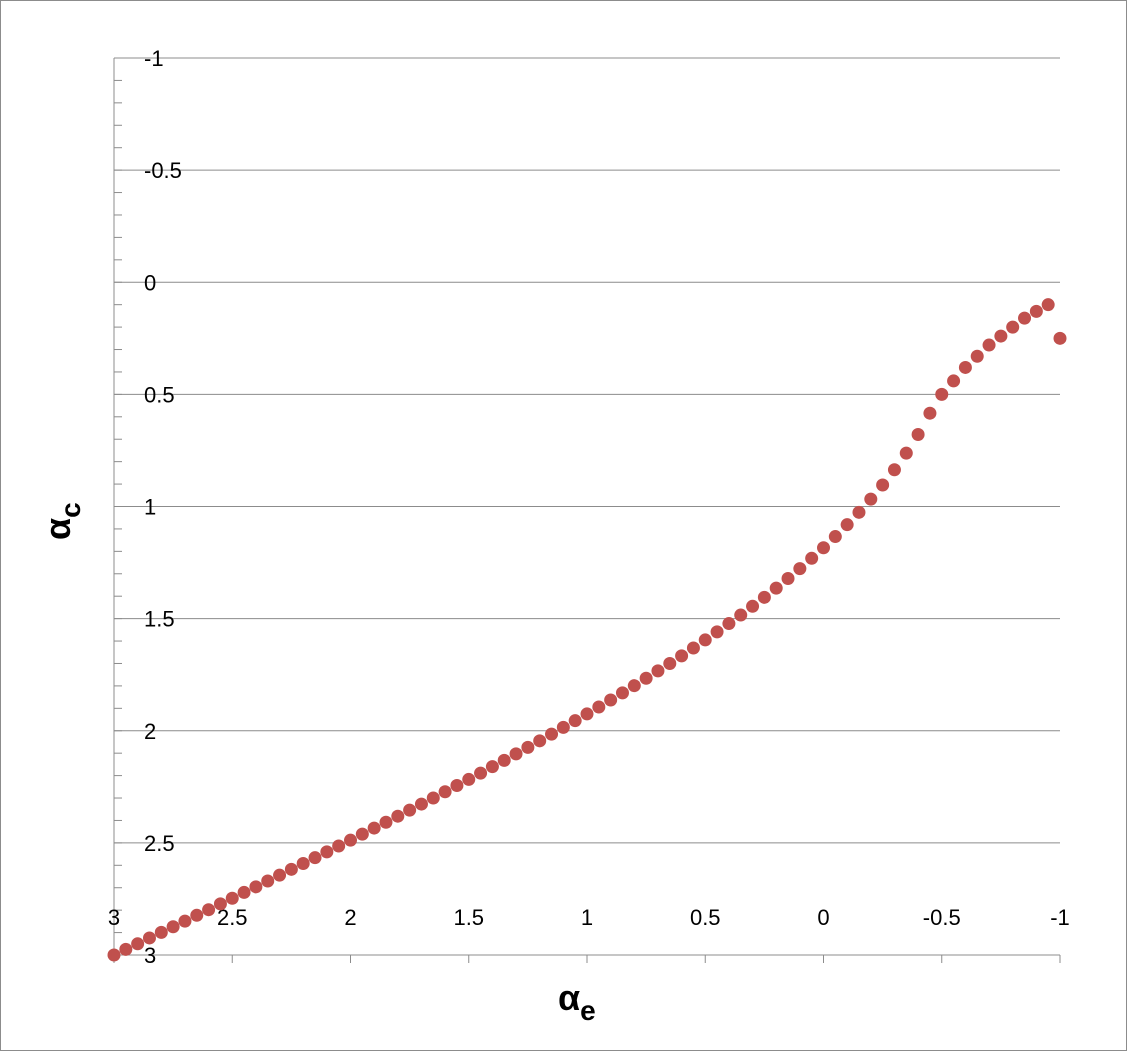 This screenshot has height=1051, width=1127. Describe the element at coordinates (823, 917) in the screenshot. I see `x-tick-label: 0` at that location.